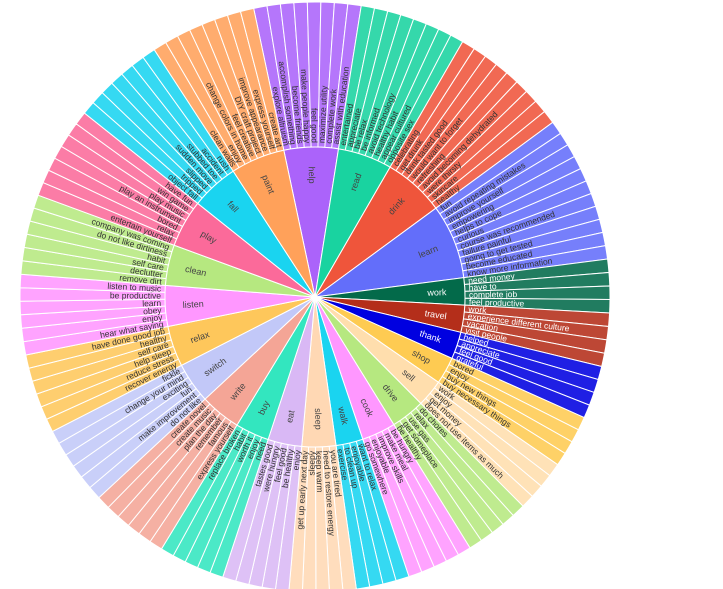 The height and width of the screenshot is (589, 723). Describe the element at coordinates (318, 419) in the screenshot. I see `wedge-label-sleep: sleep` at that location.